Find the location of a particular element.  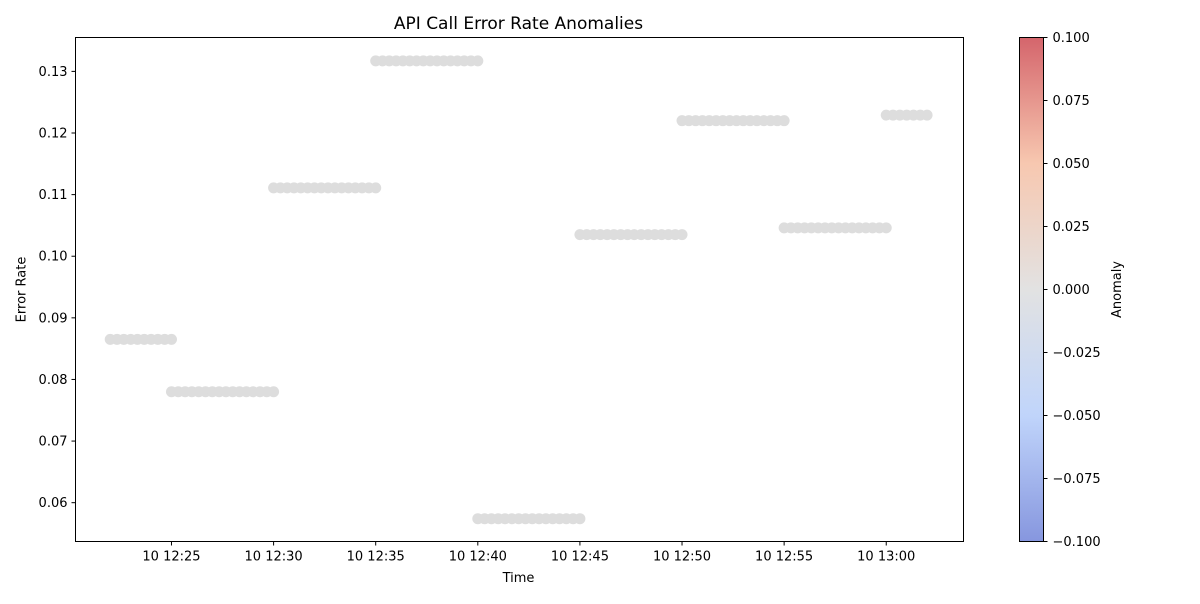

y-tick-label: 0.06 is located at coordinates (53, 503).